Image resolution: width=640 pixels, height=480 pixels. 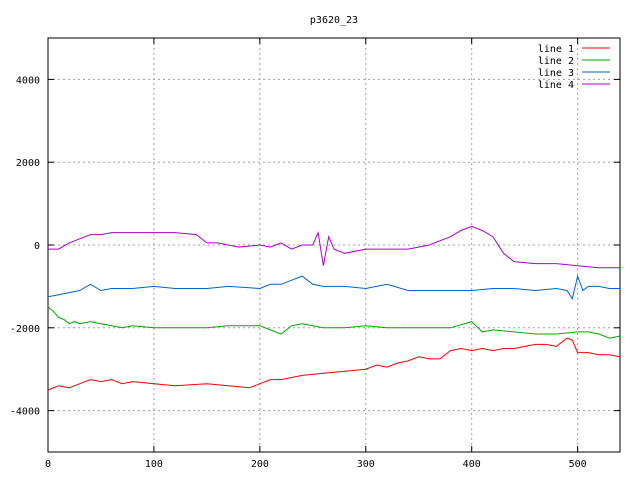 What do you see at coordinates (28, 163) in the screenshot?
I see `y-tick-label: 2000` at bounding box center [28, 163].